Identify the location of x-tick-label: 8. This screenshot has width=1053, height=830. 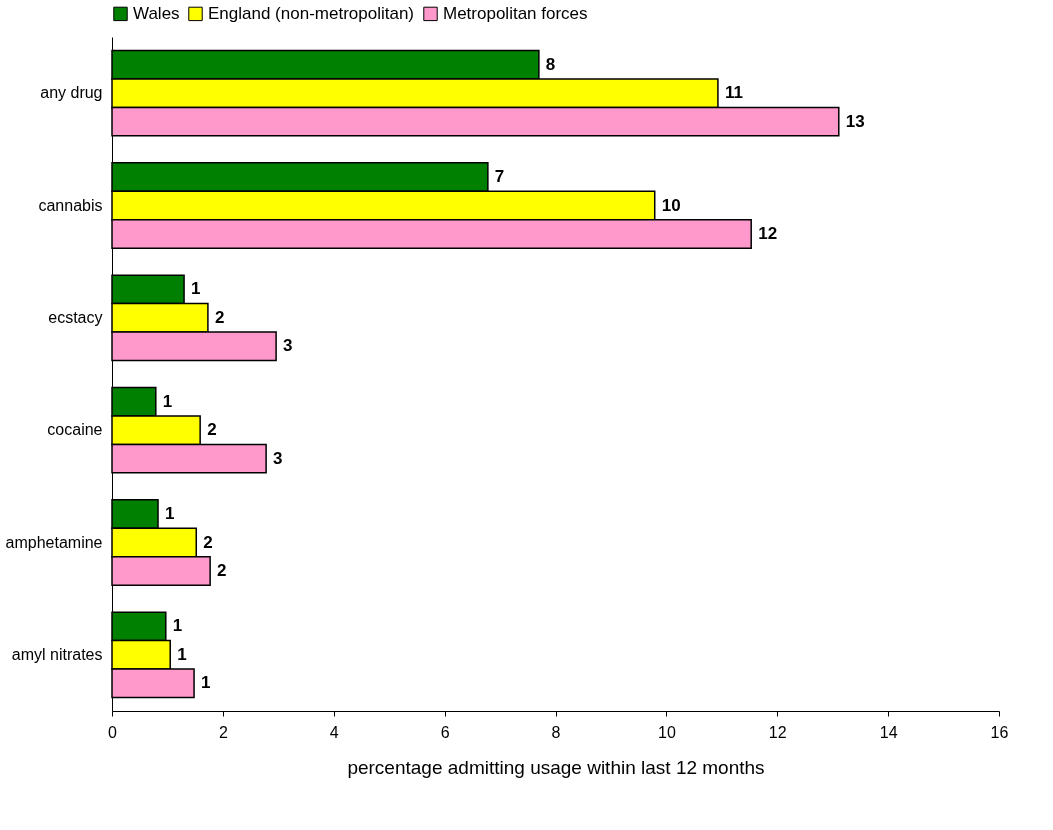
(556, 732).